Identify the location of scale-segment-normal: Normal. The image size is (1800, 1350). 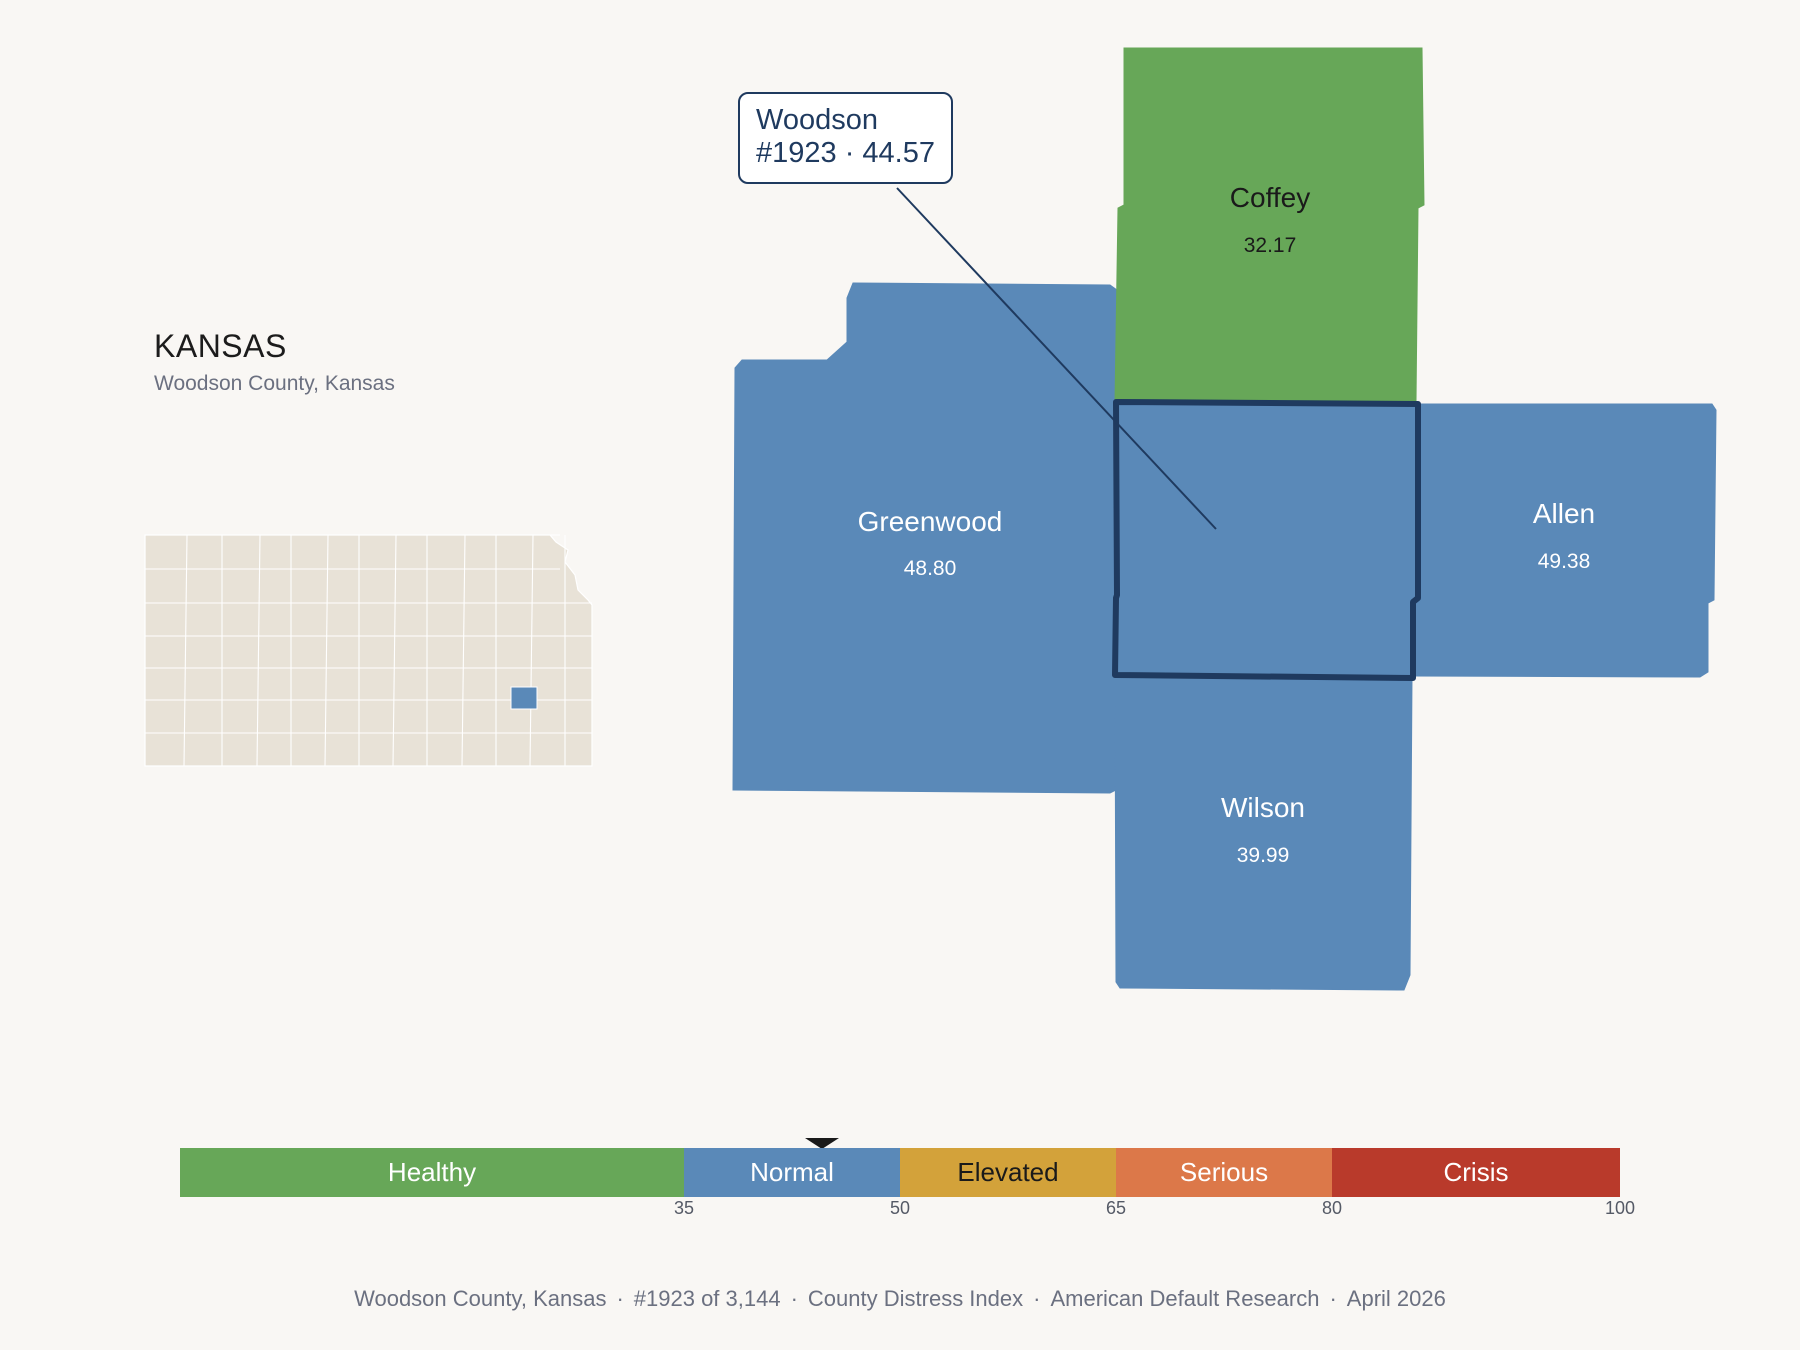
(792, 1172).